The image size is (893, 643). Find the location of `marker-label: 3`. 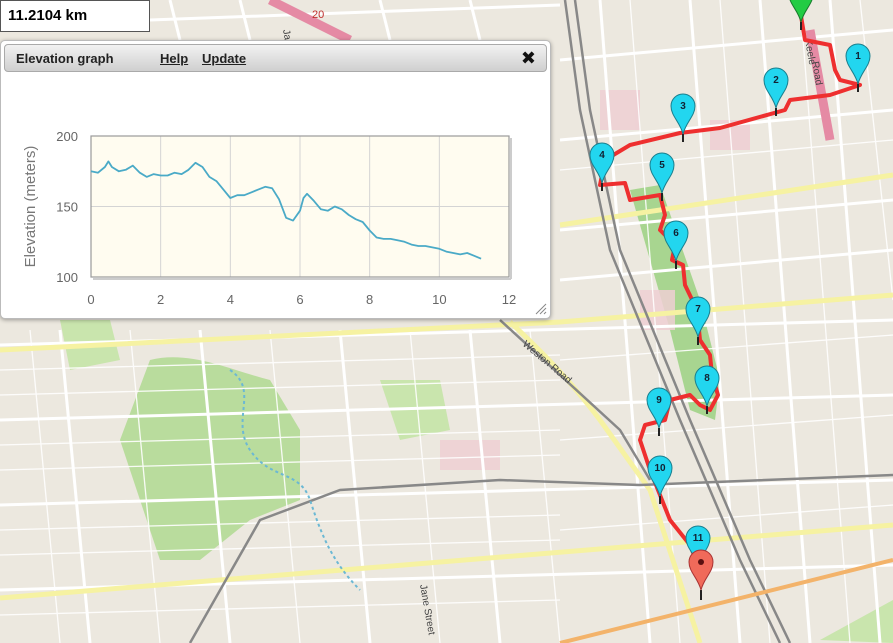

marker-label: 3 is located at coordinates (683, 106).